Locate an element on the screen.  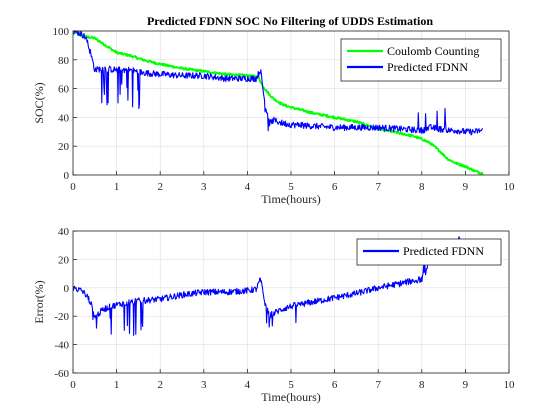
soc-x-tick-label: 2 is located at coordinates (160, 187).